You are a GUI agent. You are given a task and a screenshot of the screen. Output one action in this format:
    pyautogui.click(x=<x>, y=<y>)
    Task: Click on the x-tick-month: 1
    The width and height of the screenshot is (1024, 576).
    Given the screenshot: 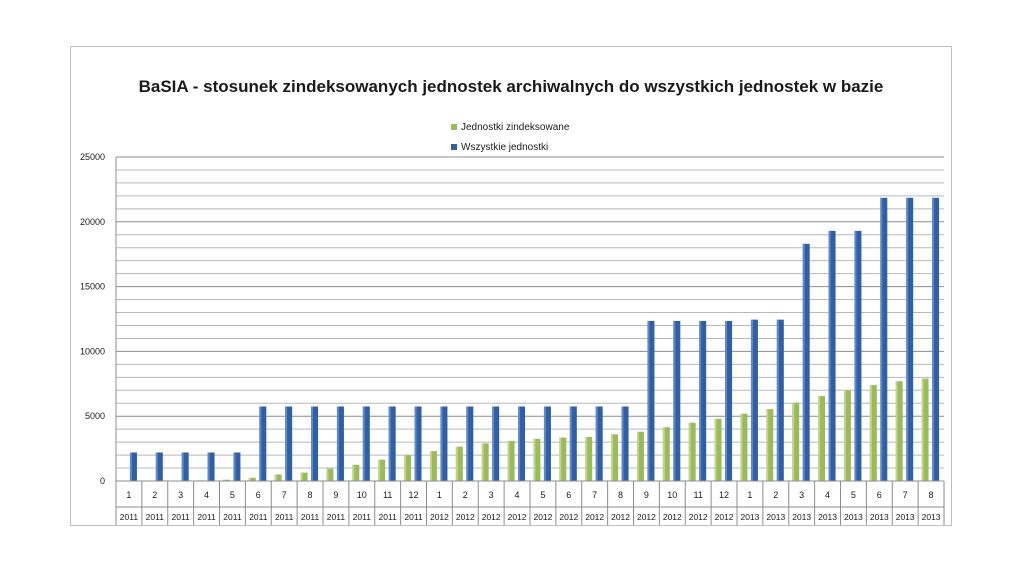 What is the action you would take?
    pyautogui.click(x=439, y=495)
    